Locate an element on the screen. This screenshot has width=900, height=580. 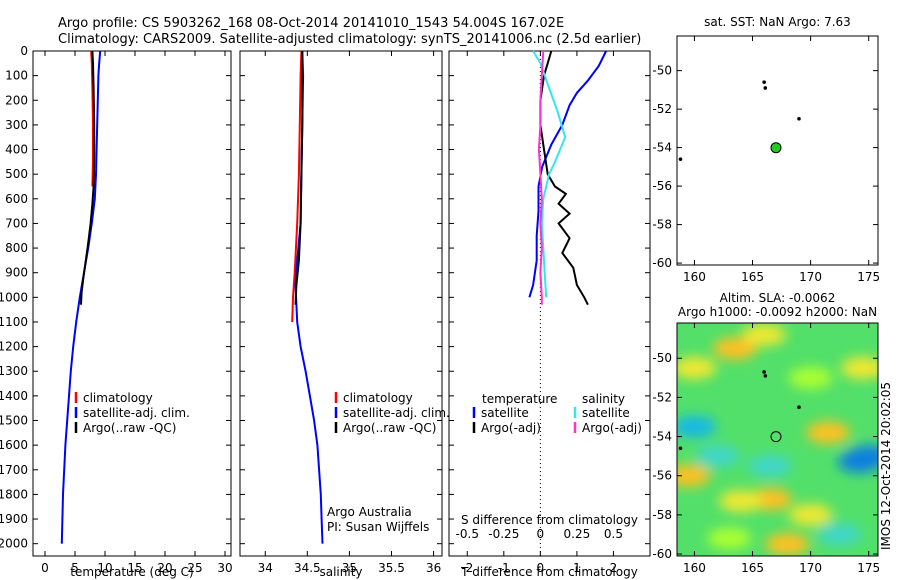
salinity-x-tick-label: 35 is located at coordinates (349, 568).